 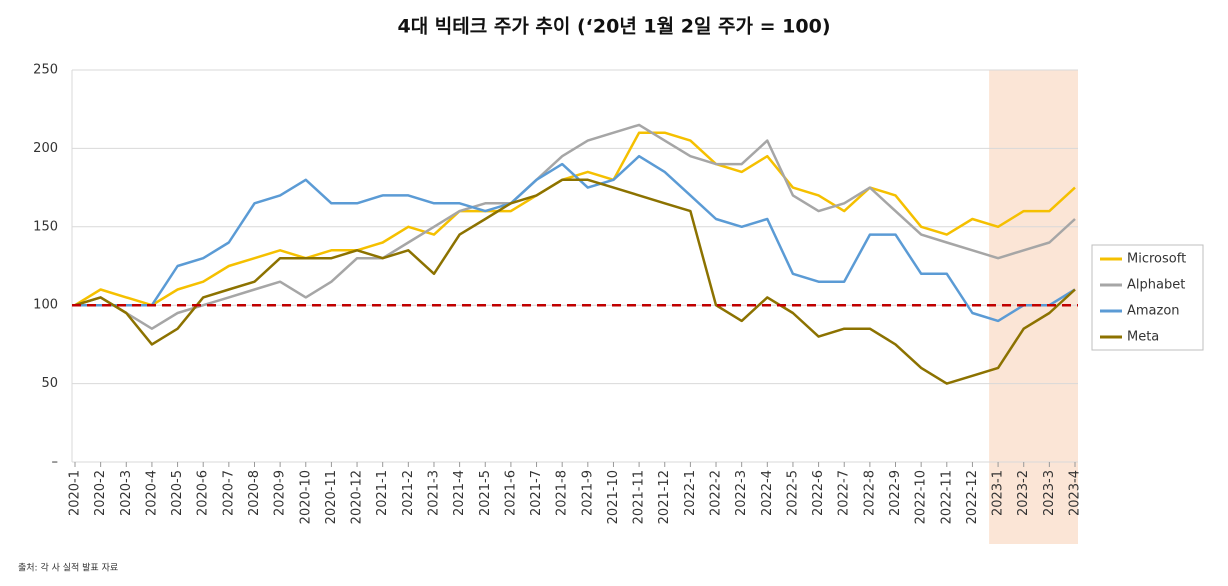 I want to click on x-tick-label: 2022-1, so click(x=690, y=493).